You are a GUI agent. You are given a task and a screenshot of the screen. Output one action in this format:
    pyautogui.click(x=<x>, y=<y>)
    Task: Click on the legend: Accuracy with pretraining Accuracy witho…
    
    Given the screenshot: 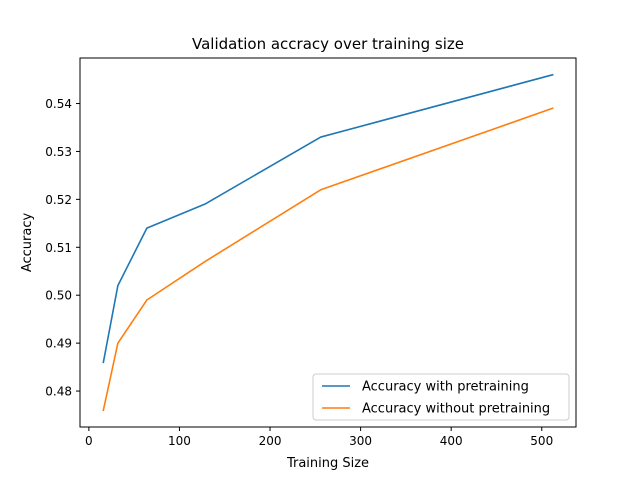 What is the action you would take?
    pyautogui.click(x=441, y=397)
    